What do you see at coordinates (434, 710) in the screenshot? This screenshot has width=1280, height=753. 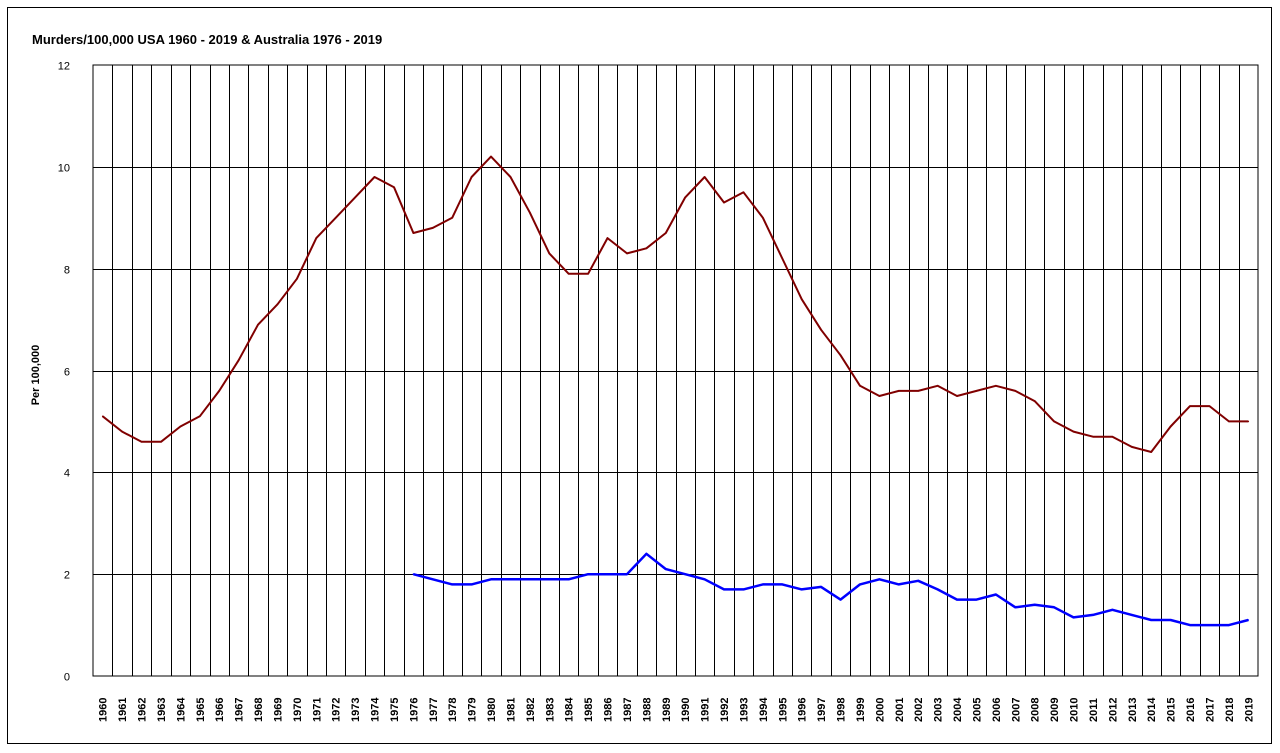 I see `x-tick-label: 1977` at bounding box center [434, 710].